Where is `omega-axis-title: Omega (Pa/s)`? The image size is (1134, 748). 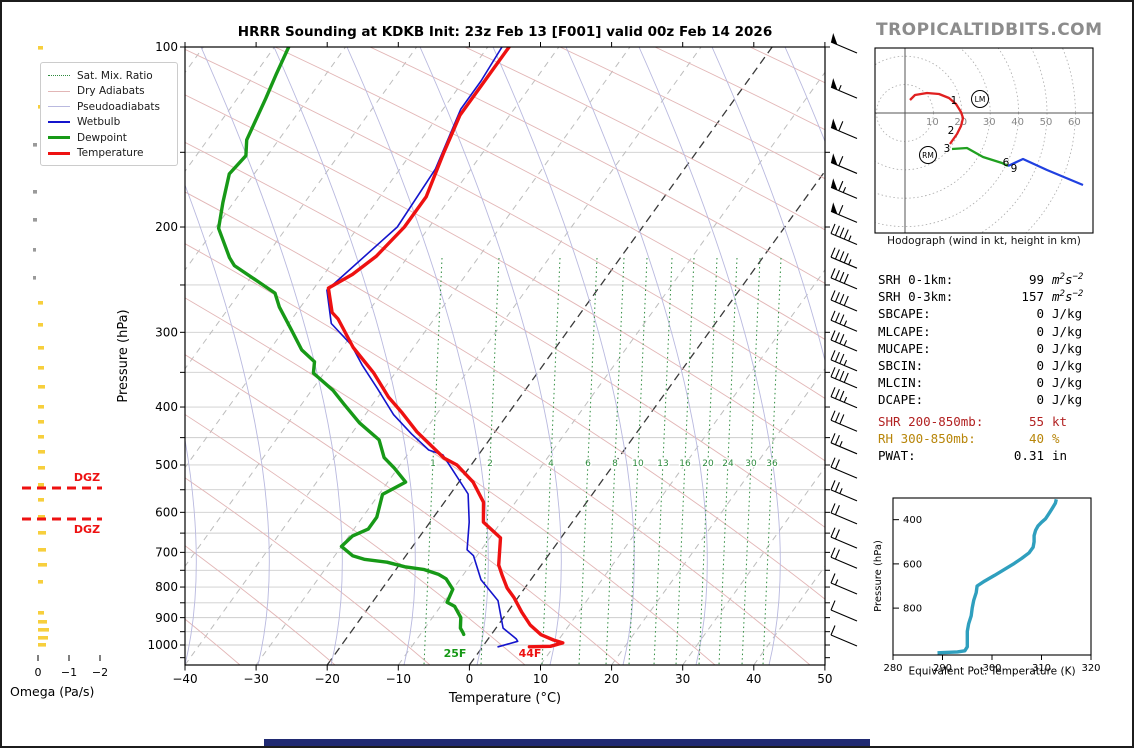 omega-axis-title: Omega (Pa/s) is located at coordinates (52, 691).